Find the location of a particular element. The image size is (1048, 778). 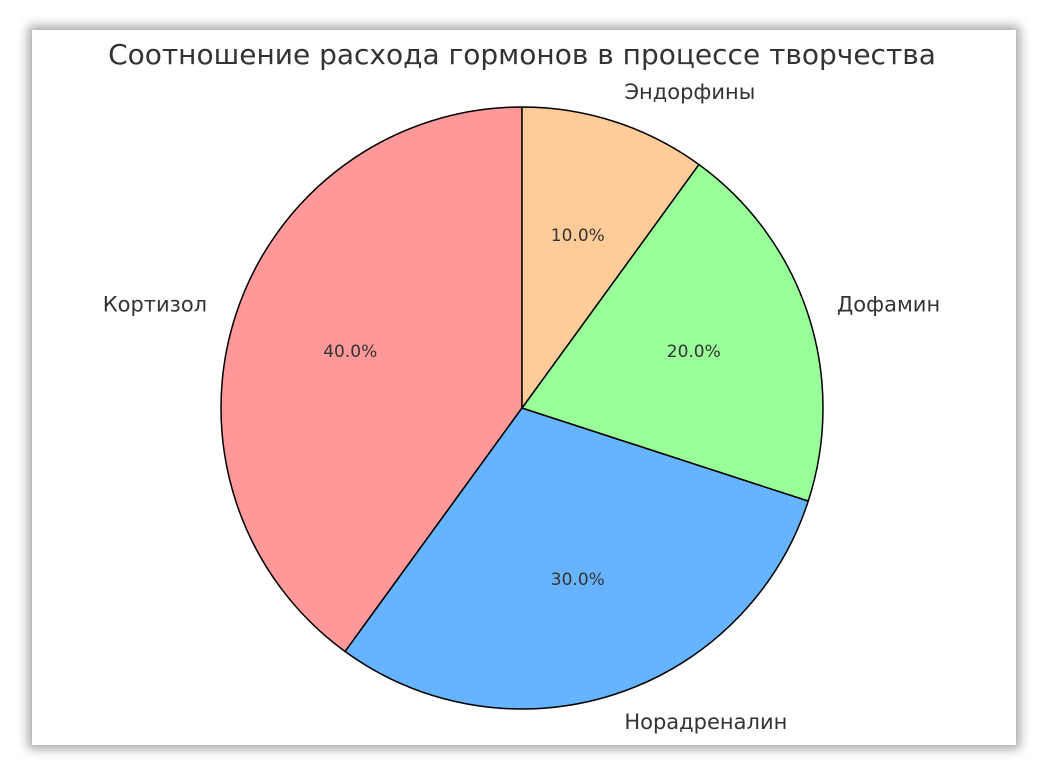

value-label: 20.0% is located at coordinates (694, 352).